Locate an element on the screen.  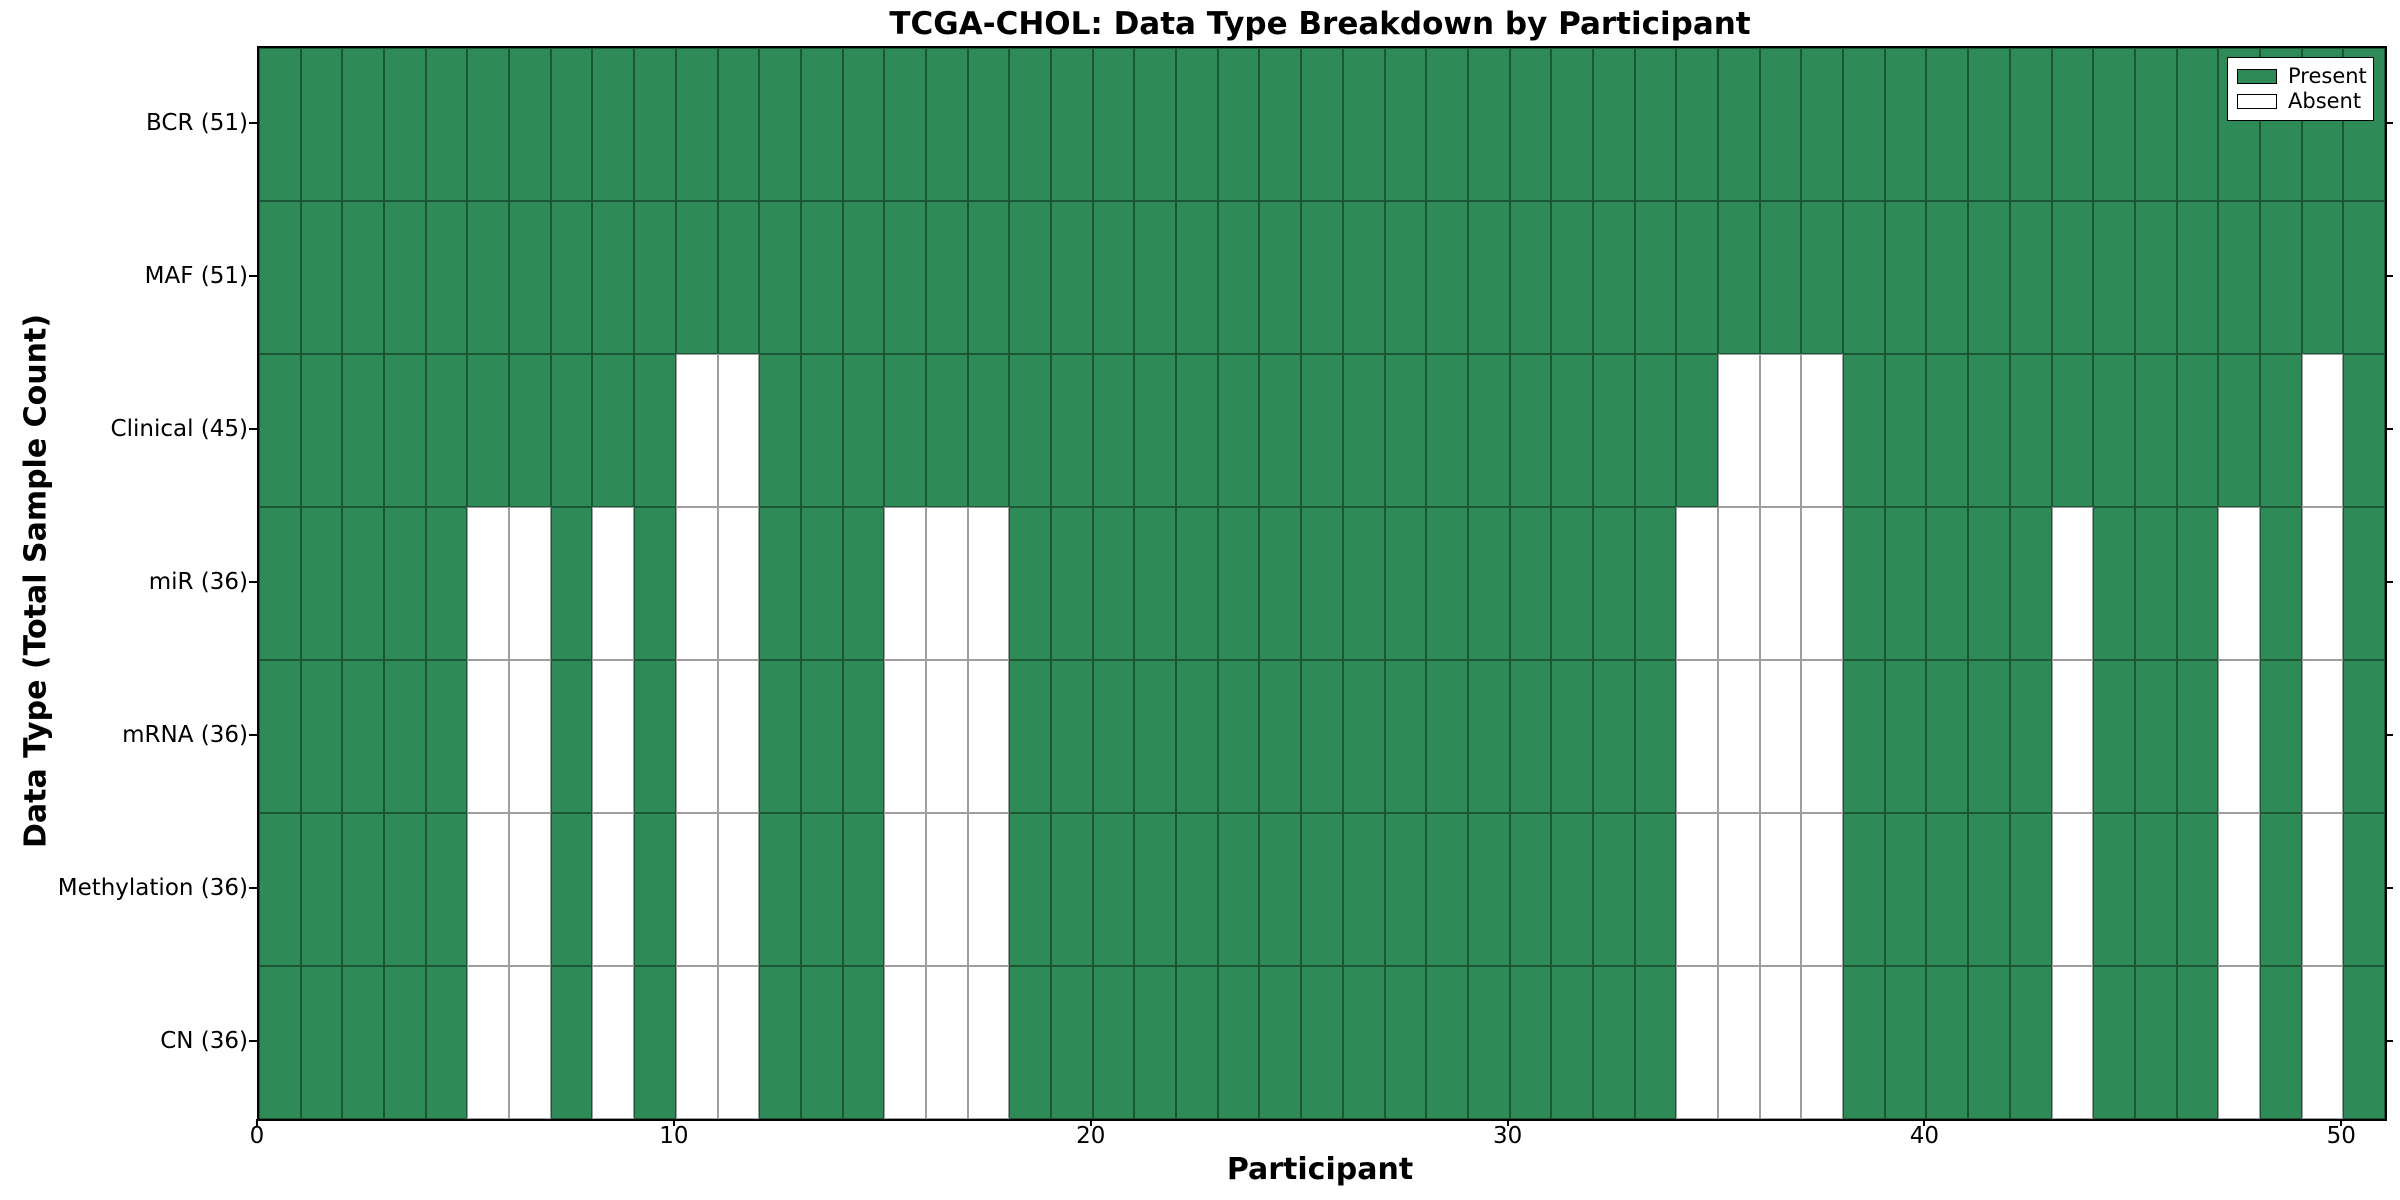
x-axis-label: Participant is located at coordinates (1320, 1169).